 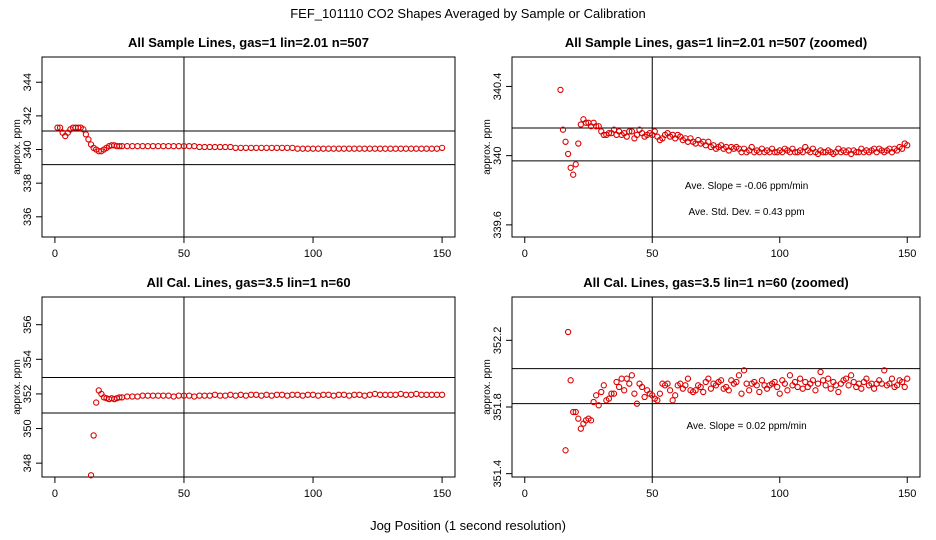 What do you see at coordinates (248, 282) in the screenshot?
I see `panel-title: All Cal. Lines, gas=3.5 lin=1 n=60` at bounding box center [248, 282].